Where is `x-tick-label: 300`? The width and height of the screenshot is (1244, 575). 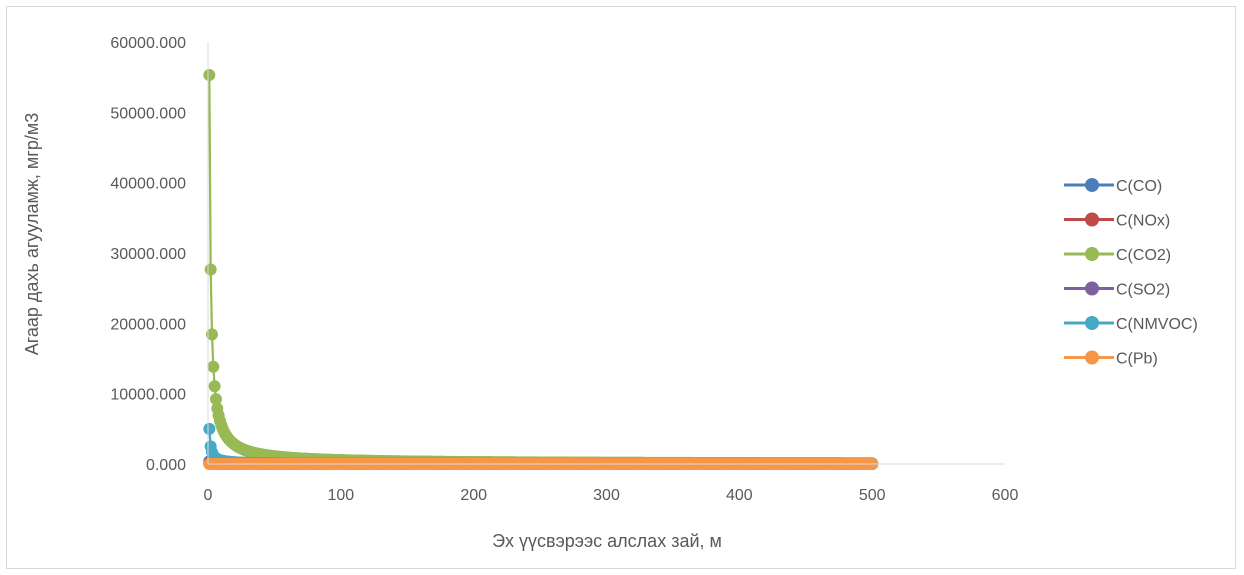
x-tick-label: 300 is located at coordinates (606, 495).